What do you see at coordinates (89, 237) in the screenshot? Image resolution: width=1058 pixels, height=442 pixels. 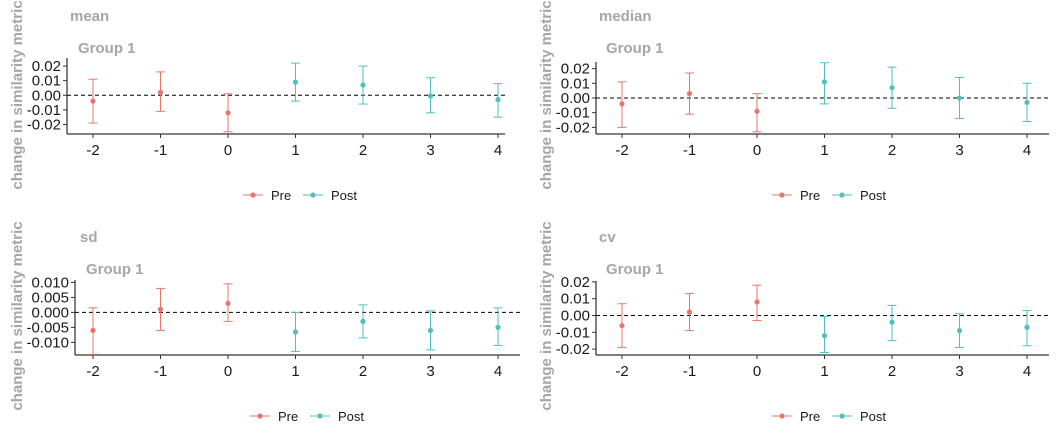 I see `panel-title: sd` at bounding box center [89, 237].